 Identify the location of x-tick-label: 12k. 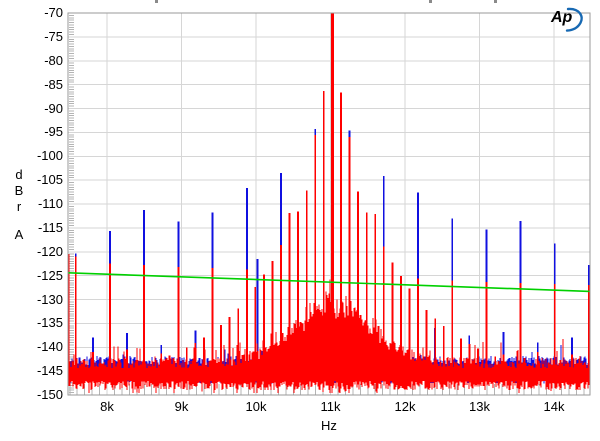
(405, 406).